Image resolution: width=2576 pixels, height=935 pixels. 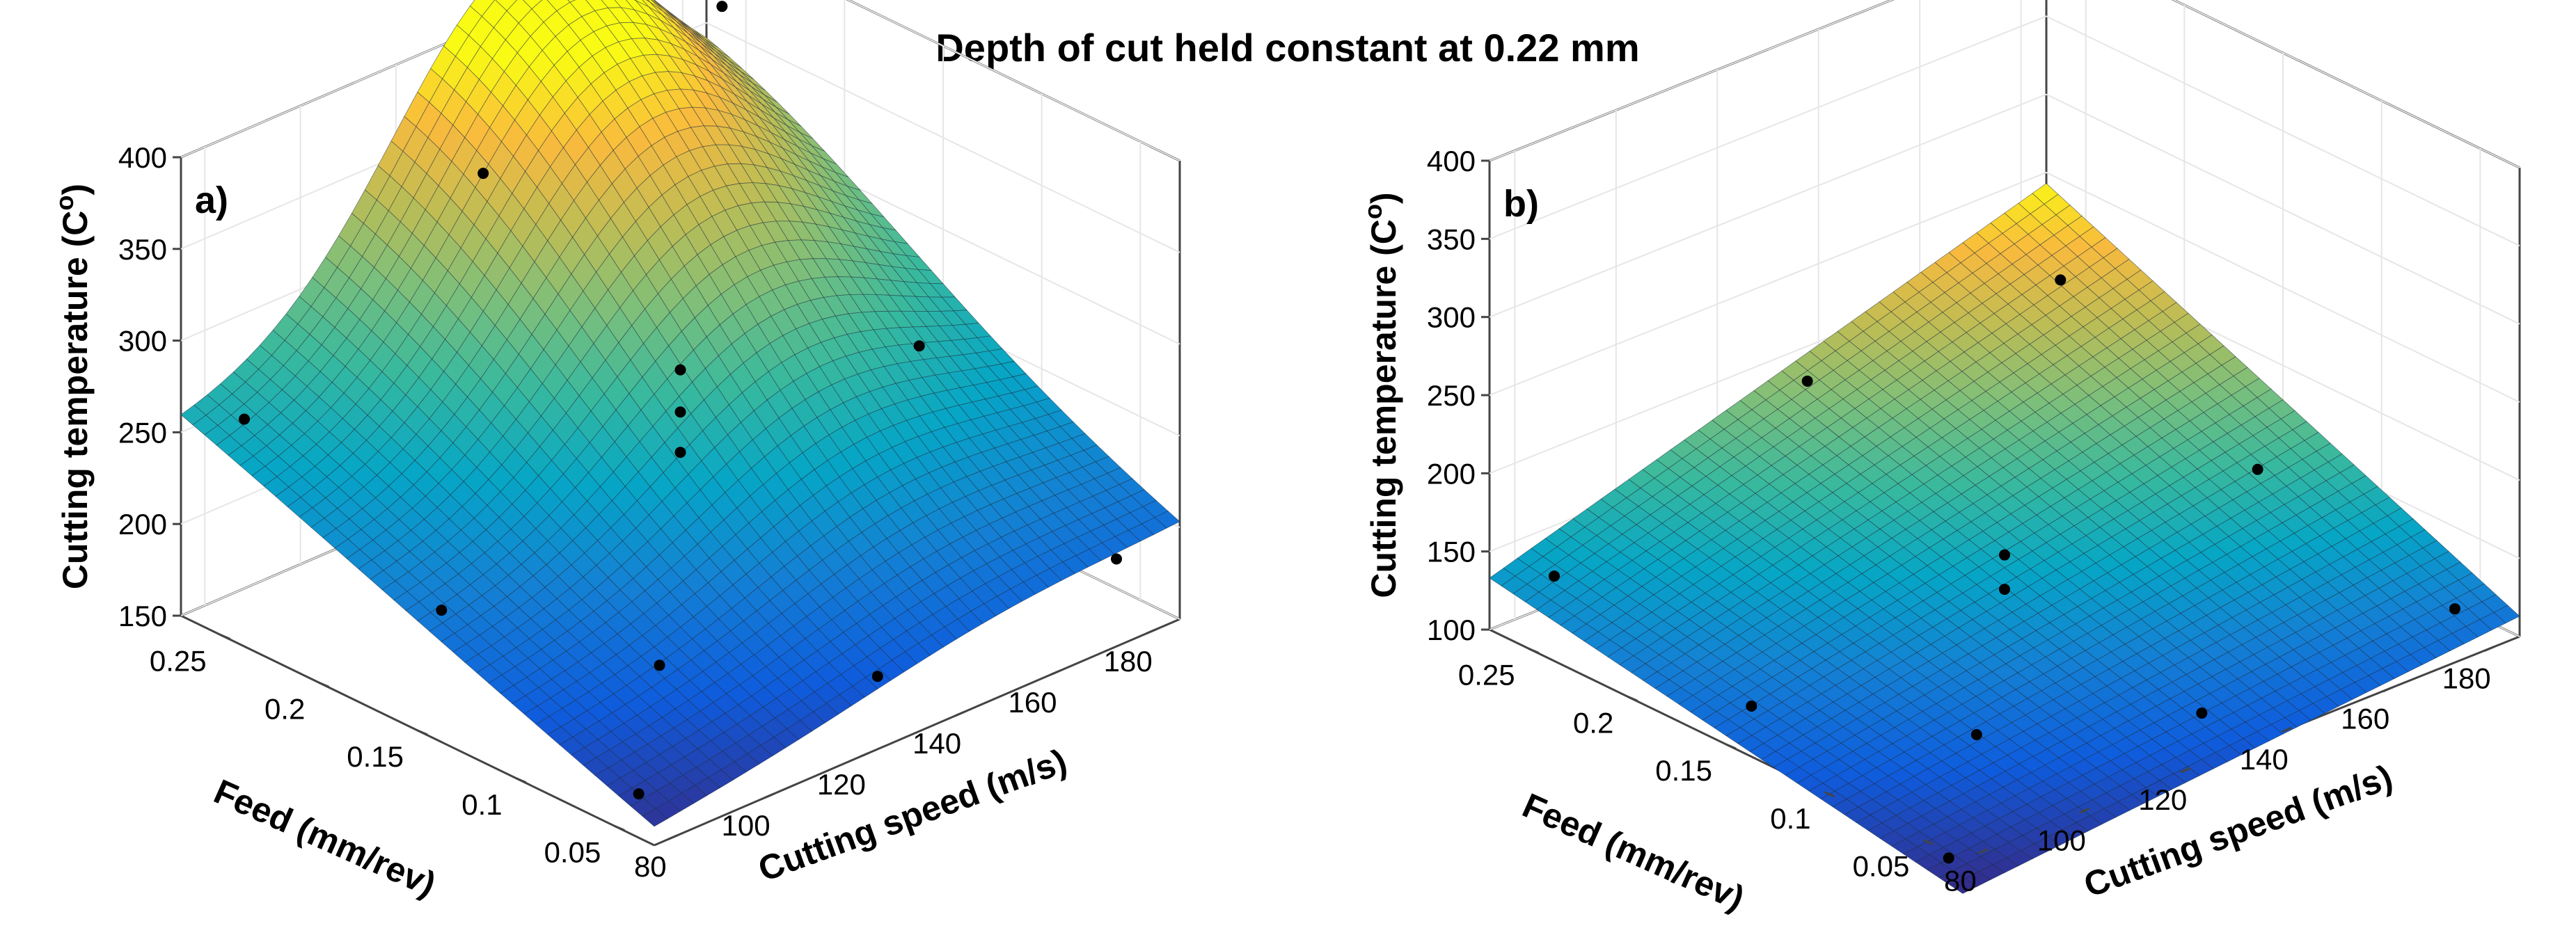 I want to click on back-left-top-edge, so click(x=1692, y=81).